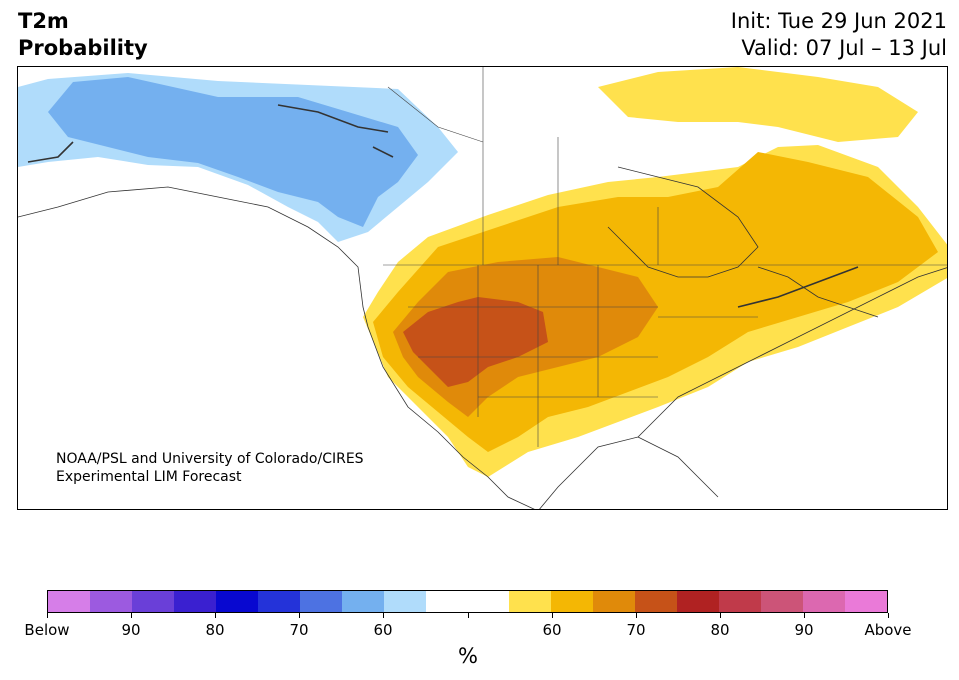  Describe the element at coordinates (149, 477) in the screenshot. I see `credit-line-2: Experimental LIM Forecast` at that location.